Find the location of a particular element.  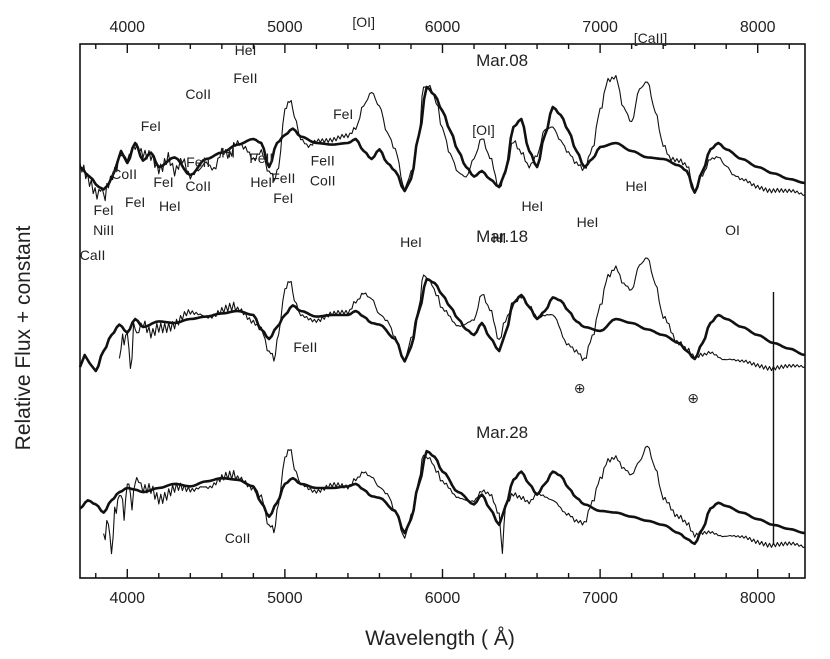

x-tick-label-bottom: 7000 is located at coordinates (600, 598).